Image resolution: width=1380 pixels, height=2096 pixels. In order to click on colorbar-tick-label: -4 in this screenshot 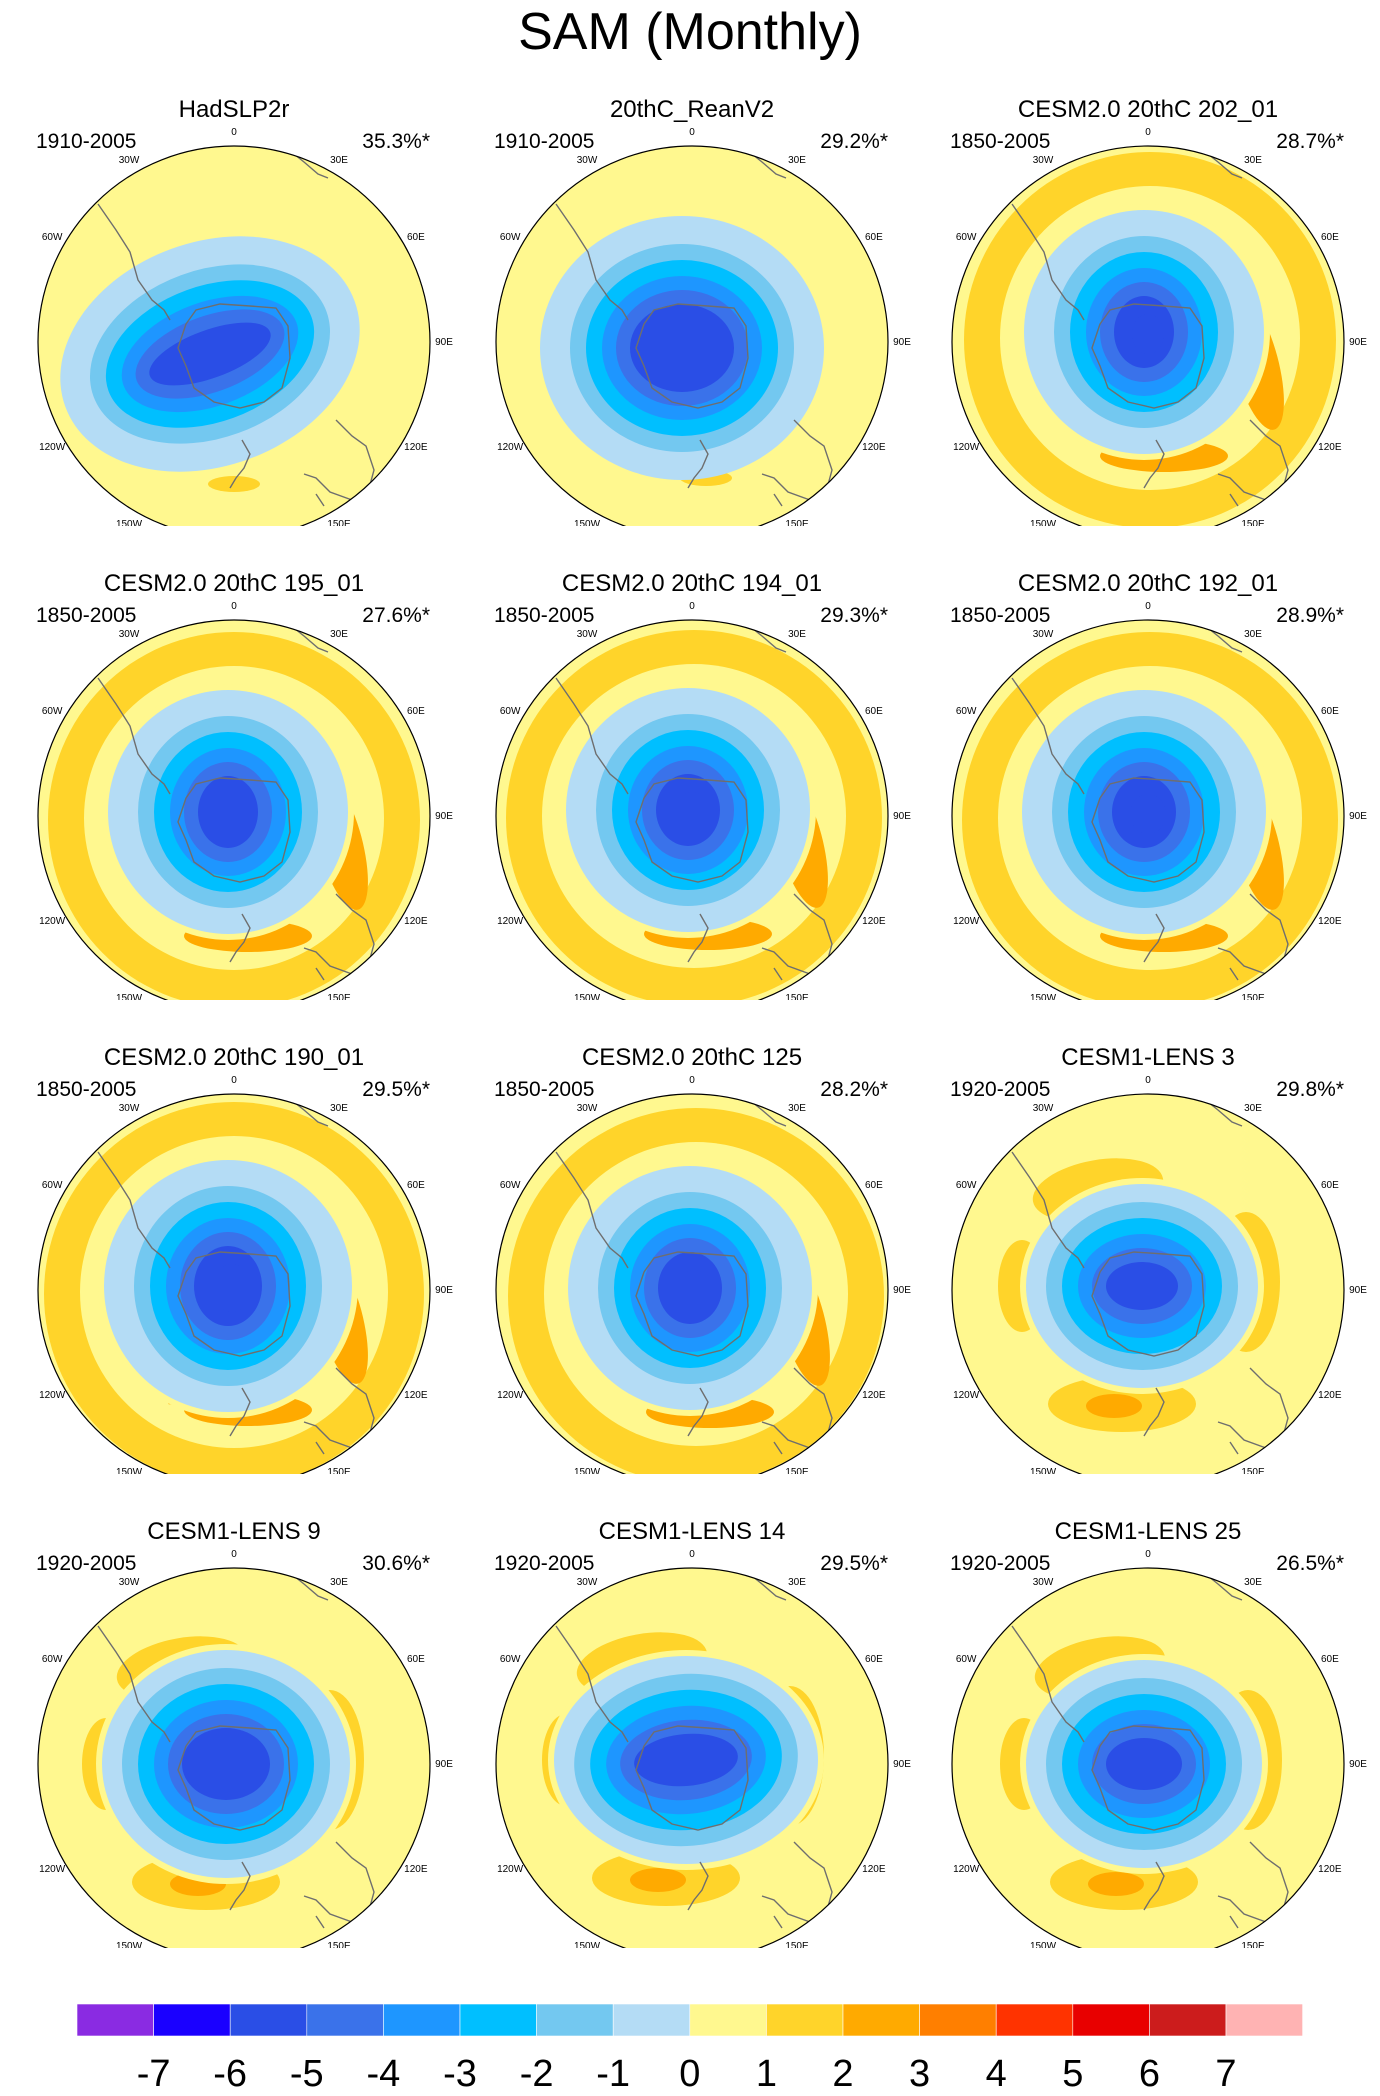, I will do `click(383, 2074)`.